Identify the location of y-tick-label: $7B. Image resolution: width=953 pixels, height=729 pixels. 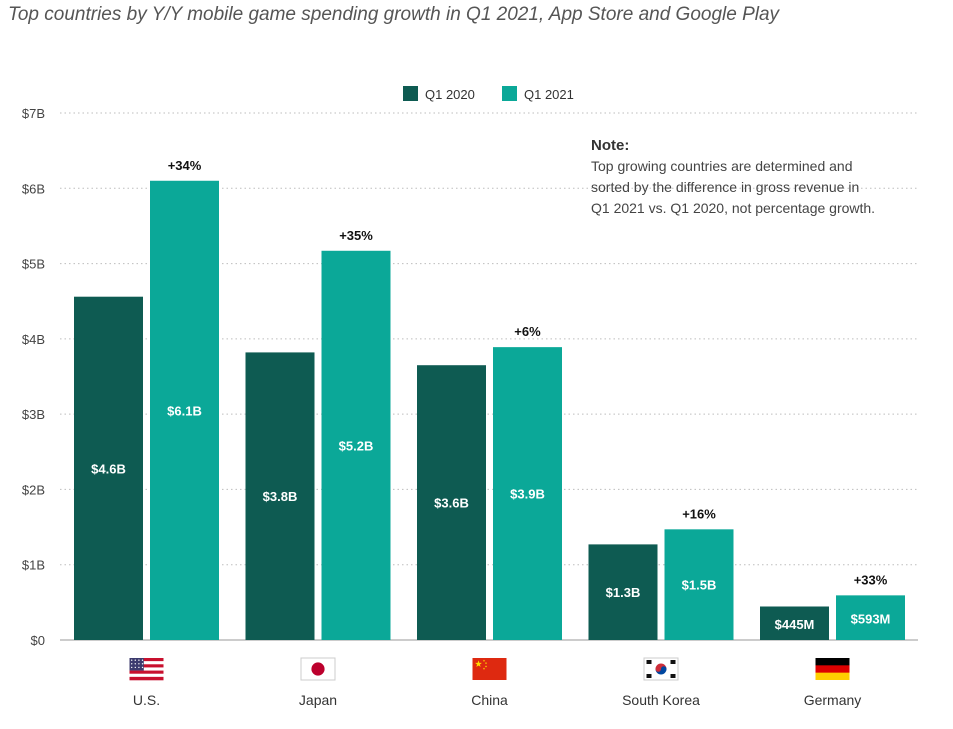
(33, 113).